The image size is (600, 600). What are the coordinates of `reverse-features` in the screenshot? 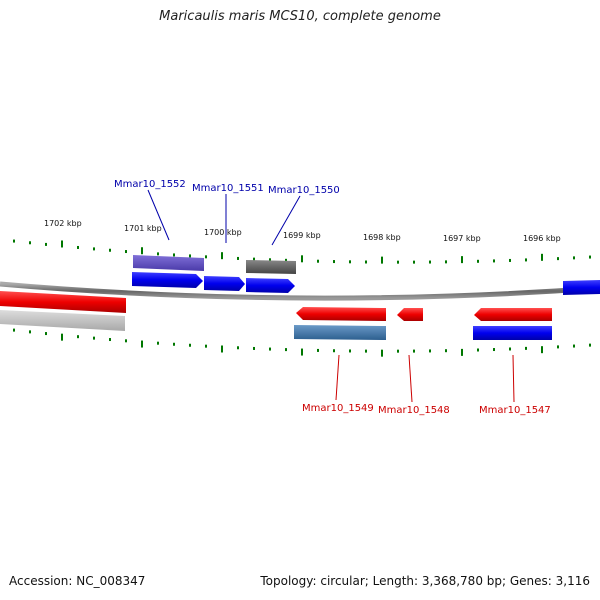 It's located at (276, 315).